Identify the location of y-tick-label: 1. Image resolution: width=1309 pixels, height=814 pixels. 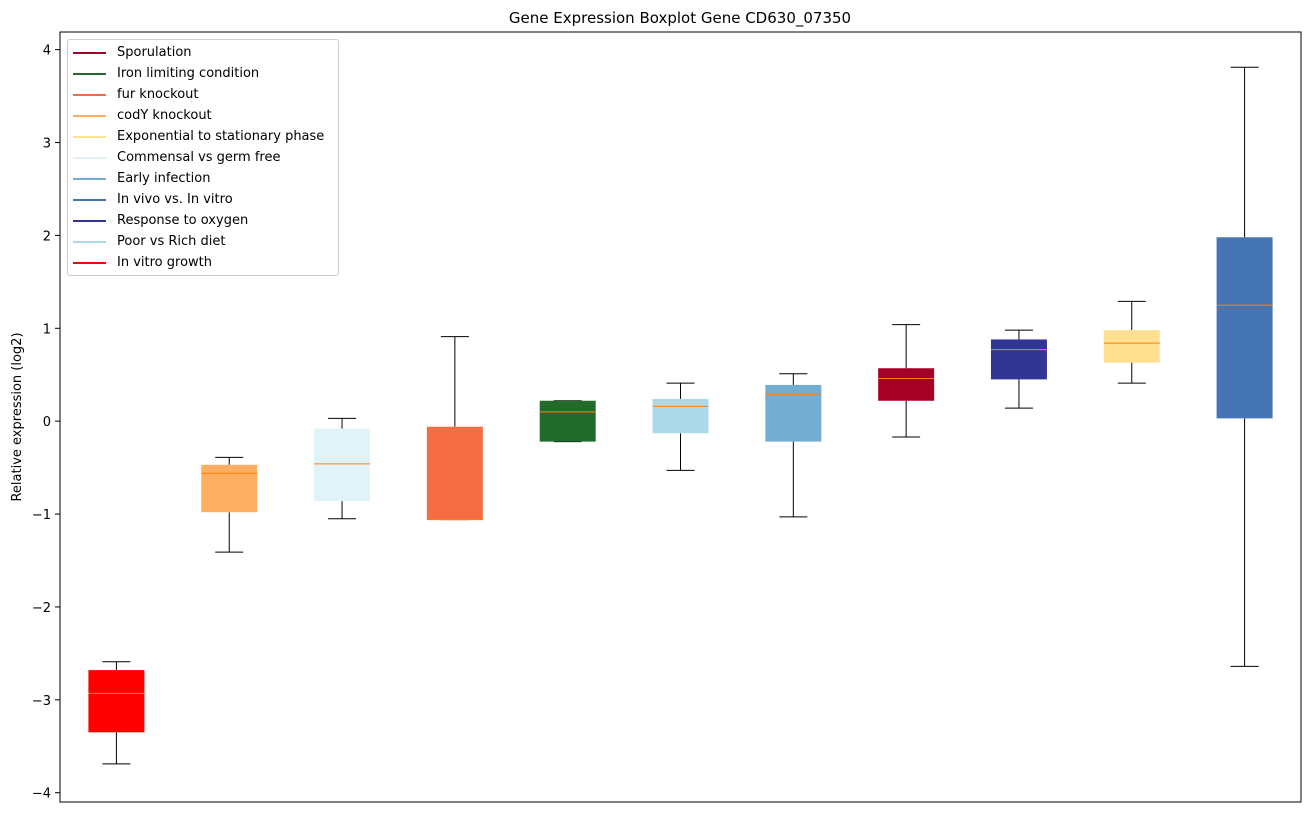
(47, 329).